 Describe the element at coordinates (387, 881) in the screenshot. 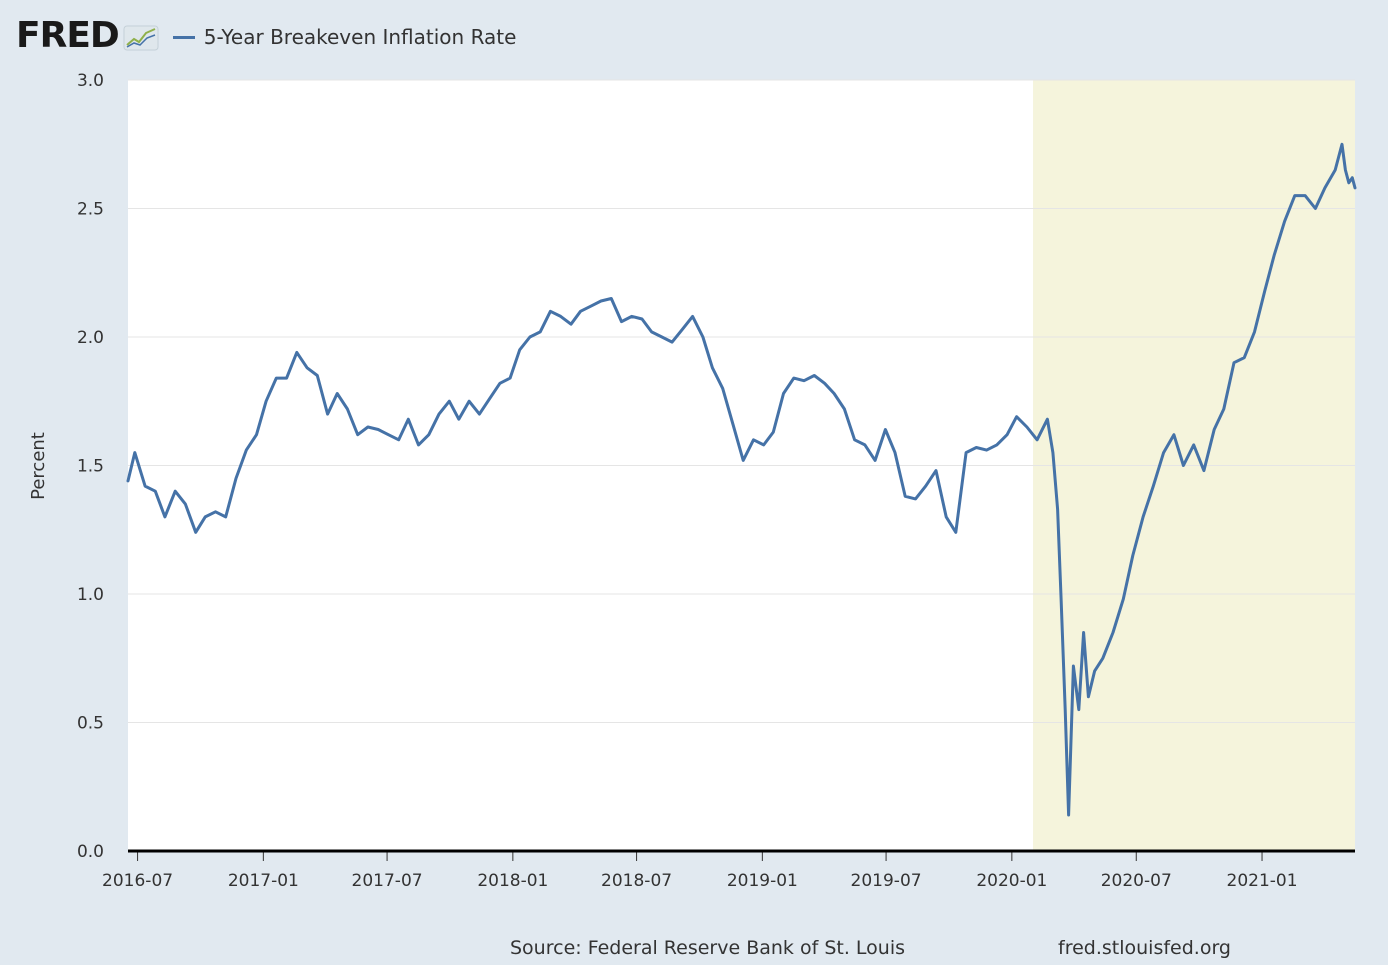

I see `x-tick-label: 2017-07` at that location.